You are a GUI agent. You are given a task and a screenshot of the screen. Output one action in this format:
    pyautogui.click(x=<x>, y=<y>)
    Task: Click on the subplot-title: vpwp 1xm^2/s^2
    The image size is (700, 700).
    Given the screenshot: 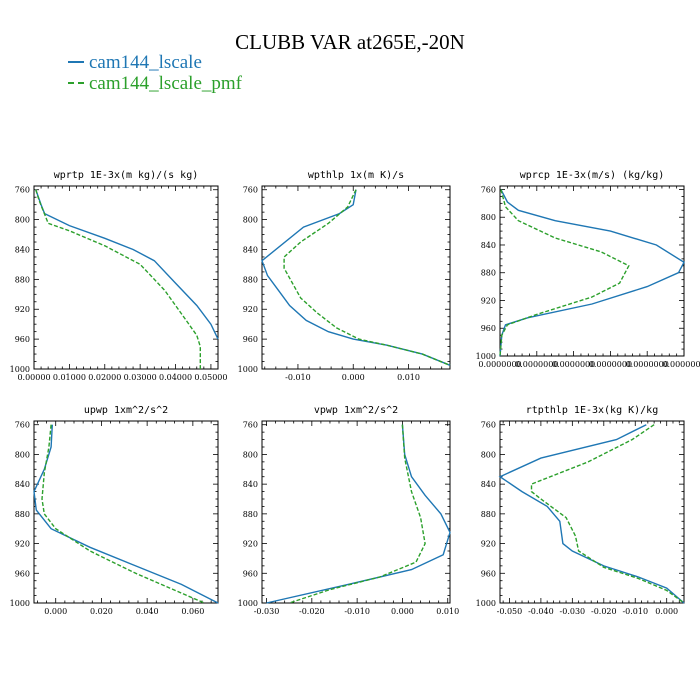 What is the action you would take?
    pyautogui.click(x=356, y=410)
    